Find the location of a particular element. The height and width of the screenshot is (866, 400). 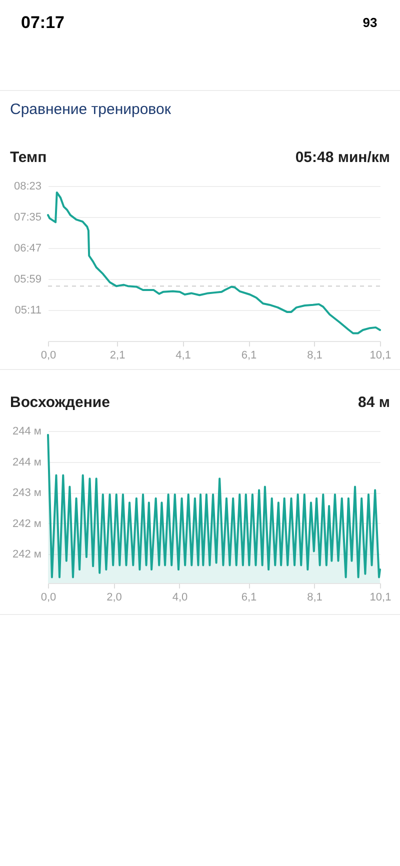

x-tick-label: 2,0 is located at coordinates (114, 598).